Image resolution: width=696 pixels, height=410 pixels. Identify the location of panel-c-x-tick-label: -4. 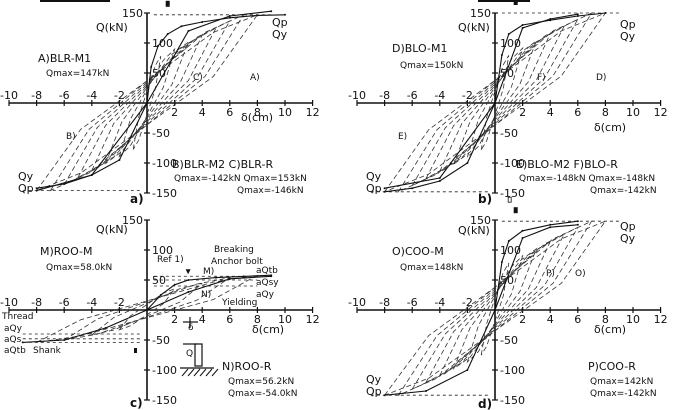
(91, 302).